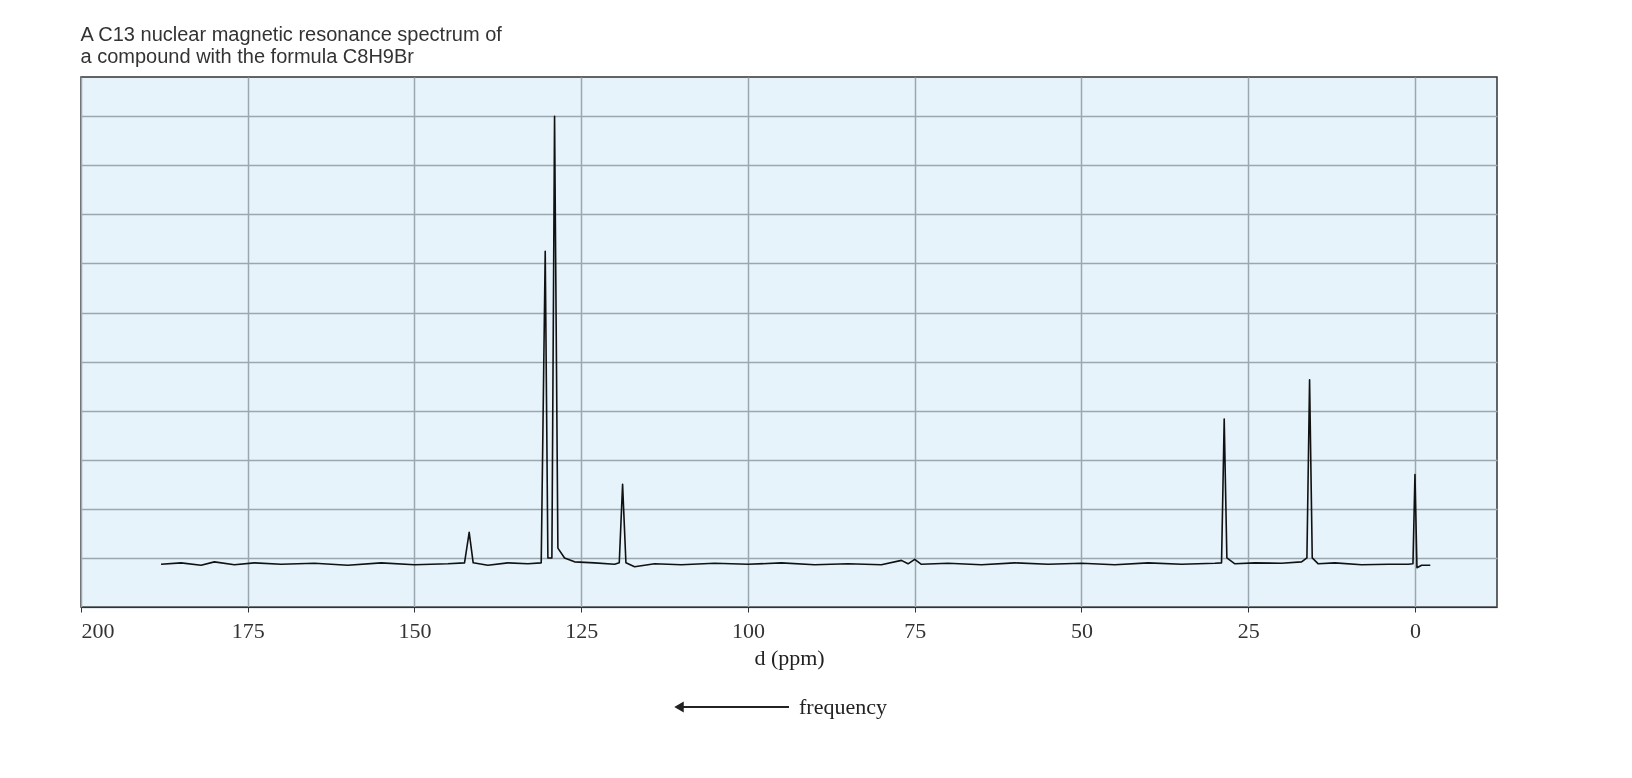 The image size is (1632, 778). I want to click on x-tick-label: 175, so click(248, 630).